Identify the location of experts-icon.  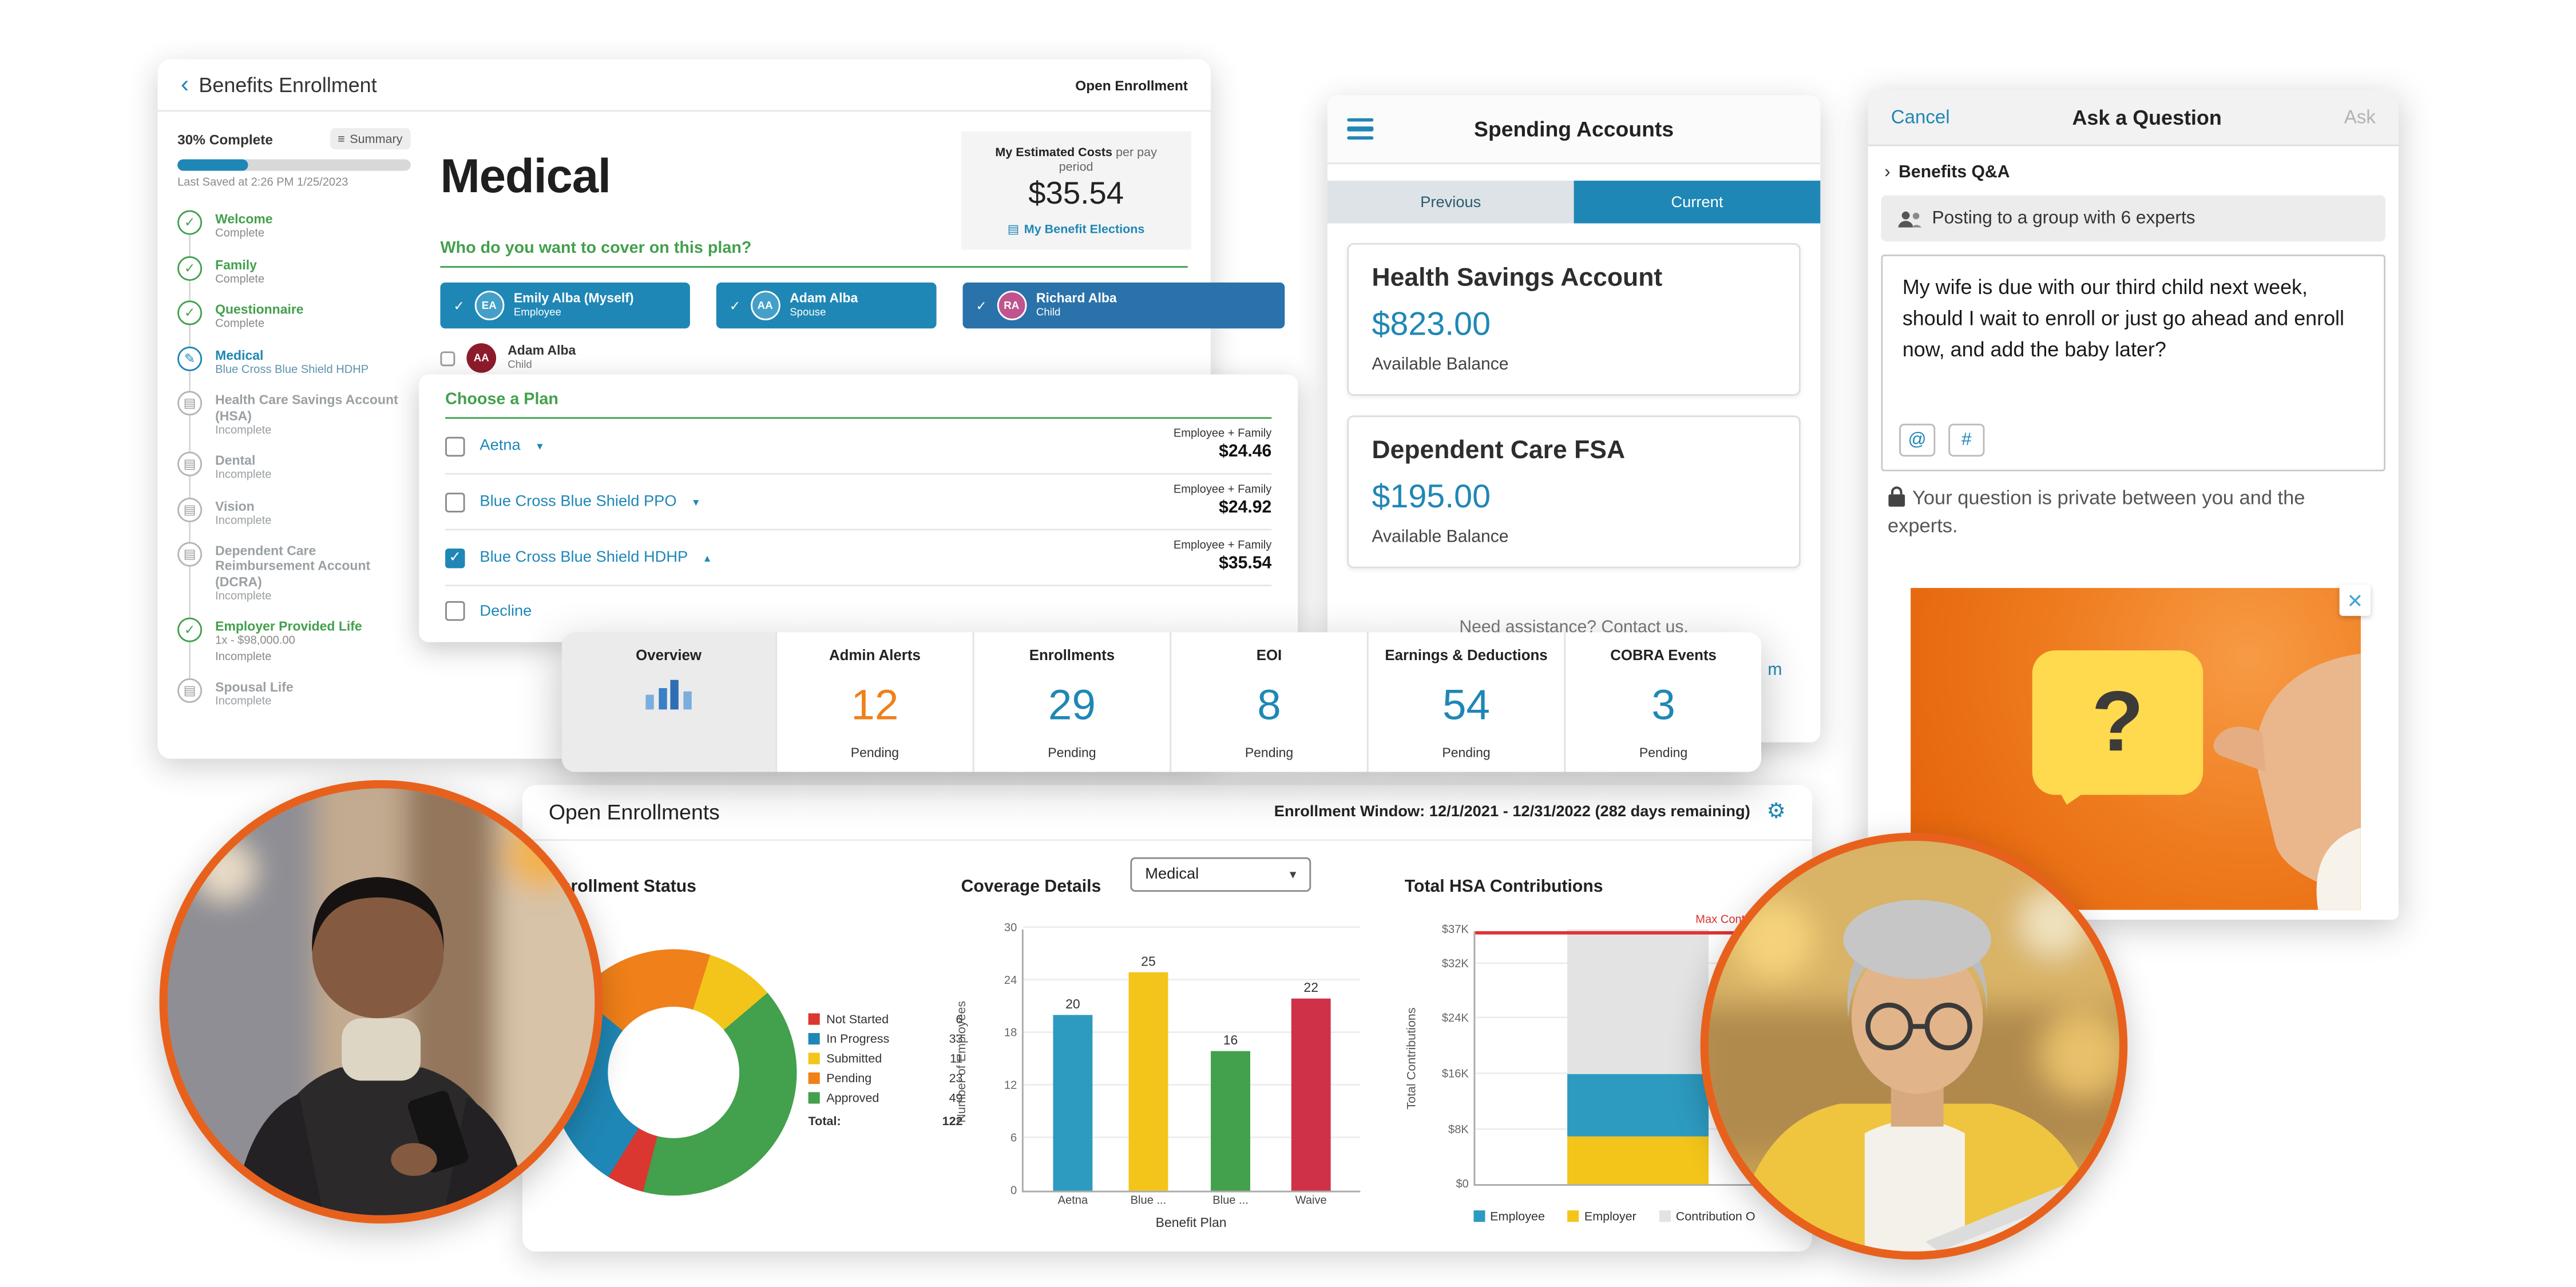
(1910, 218).